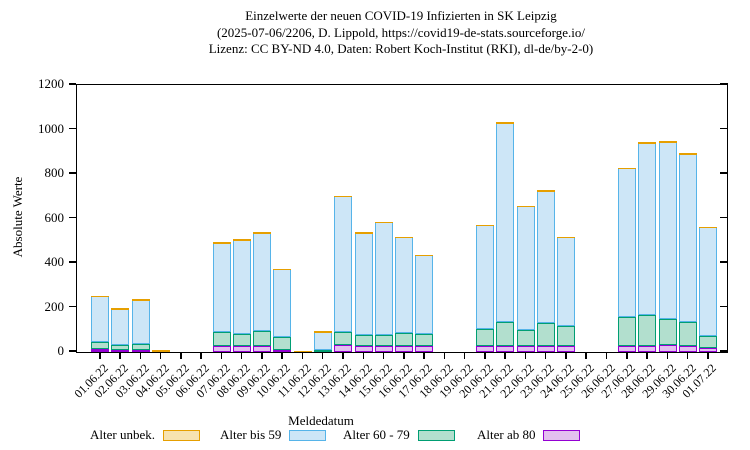 The height and width of the screenshot is (450, 750). Describe the element at coordinates (525, 206) in the screenshot. I see `bar-topline-220622-alter-unbek` at that location.